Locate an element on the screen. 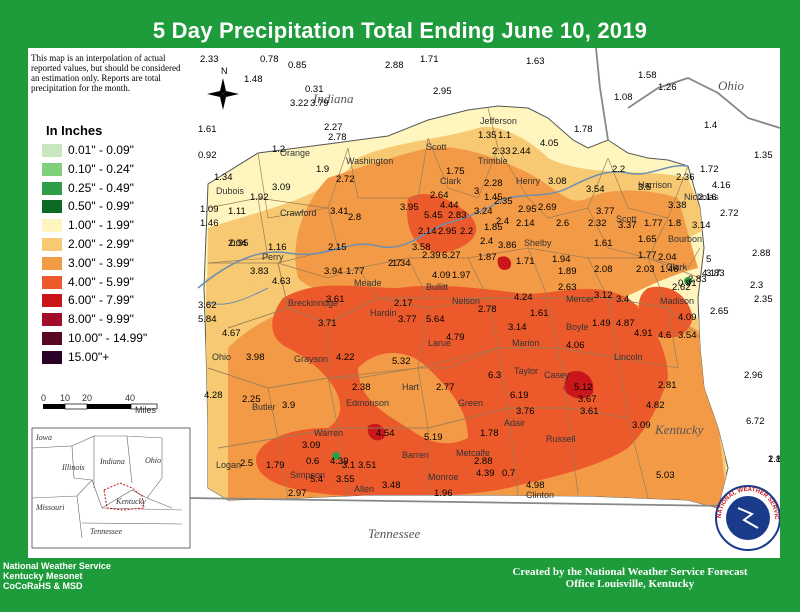  precip-value: 2.95 is located at coordinates (447, 231).